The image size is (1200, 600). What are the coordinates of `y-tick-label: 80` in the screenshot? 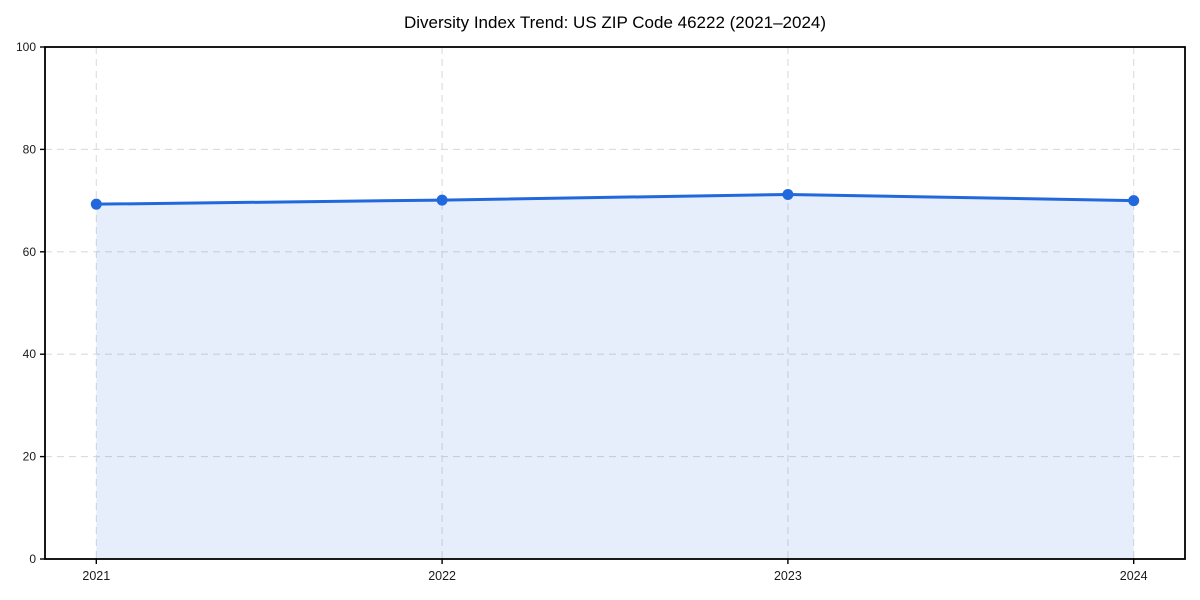 It's located at (30, 149).